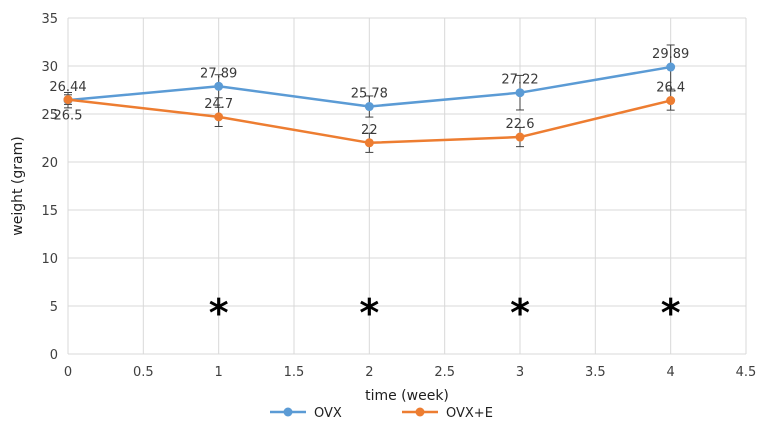  Describe the element at coordinates (369, 130) in the screenshot. I see `data-label: 22` at that location.